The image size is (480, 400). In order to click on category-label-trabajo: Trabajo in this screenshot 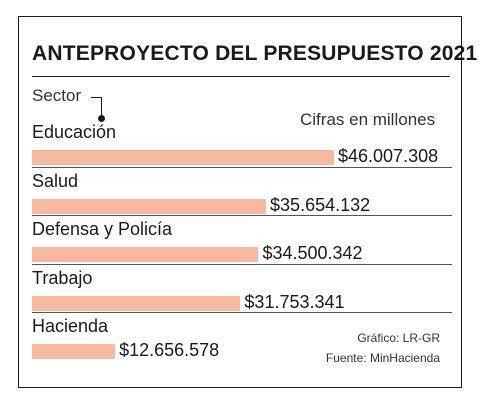, I will do `click(62, 277)`.